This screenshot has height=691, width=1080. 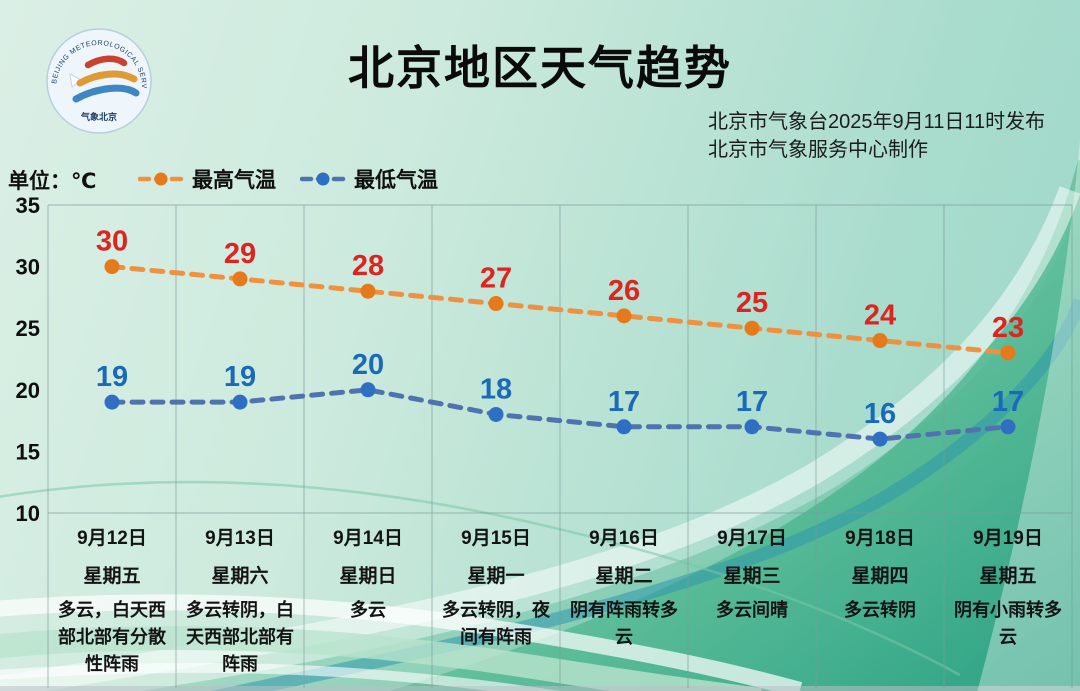 What do you see at coordinates (876, 136) in the screenshot?
I see `publisher-info: 北京市气象台2025年9月11日11时发布 北京市气象服务中心制作` at bounding box center [876, 136].